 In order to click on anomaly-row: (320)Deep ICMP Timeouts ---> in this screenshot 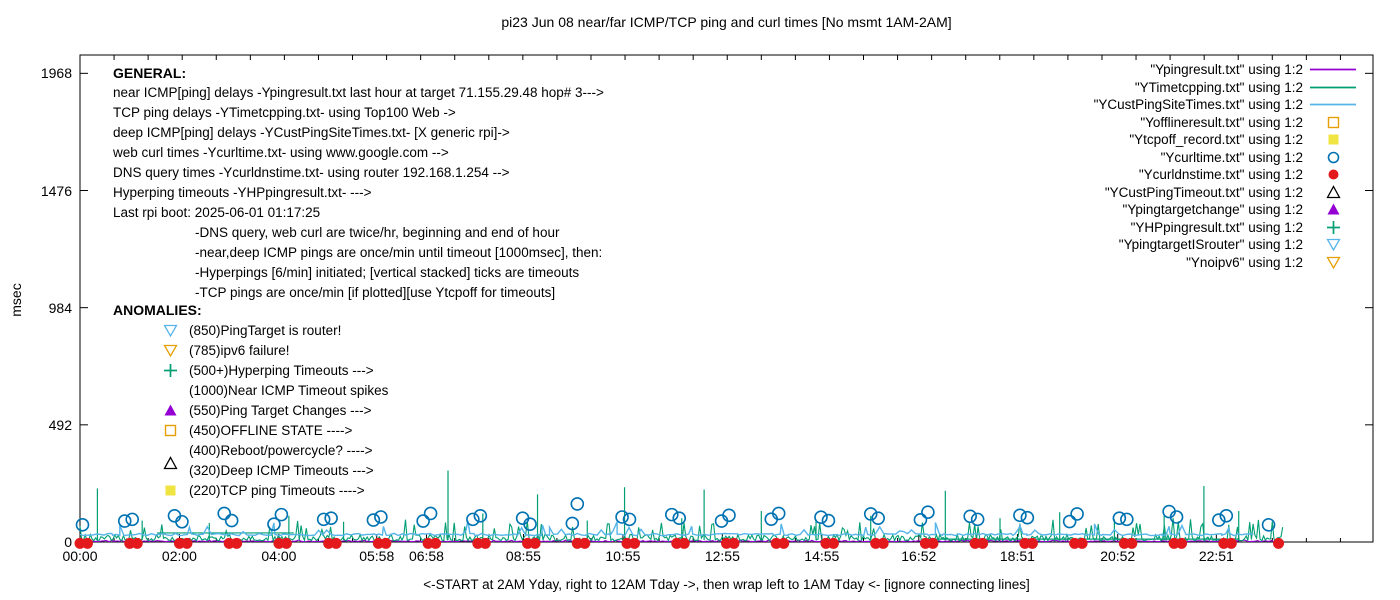, I will do `click(275, 467)`.